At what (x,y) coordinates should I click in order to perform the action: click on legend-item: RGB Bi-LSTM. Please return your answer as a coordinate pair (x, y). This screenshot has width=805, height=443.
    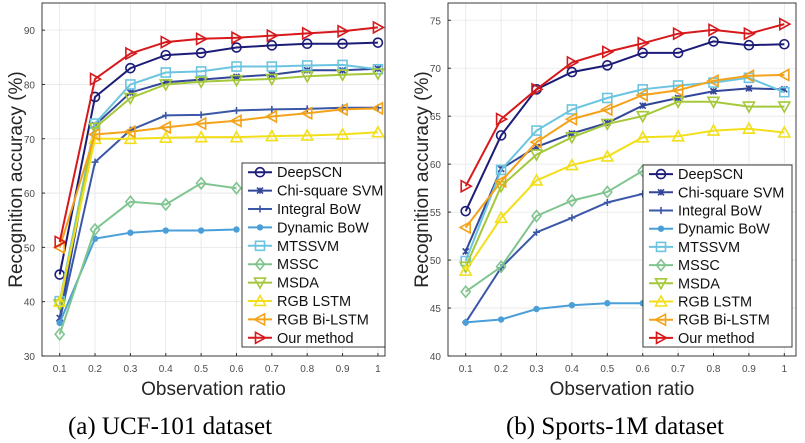
    Looking at the image, I should click on (308, 320).